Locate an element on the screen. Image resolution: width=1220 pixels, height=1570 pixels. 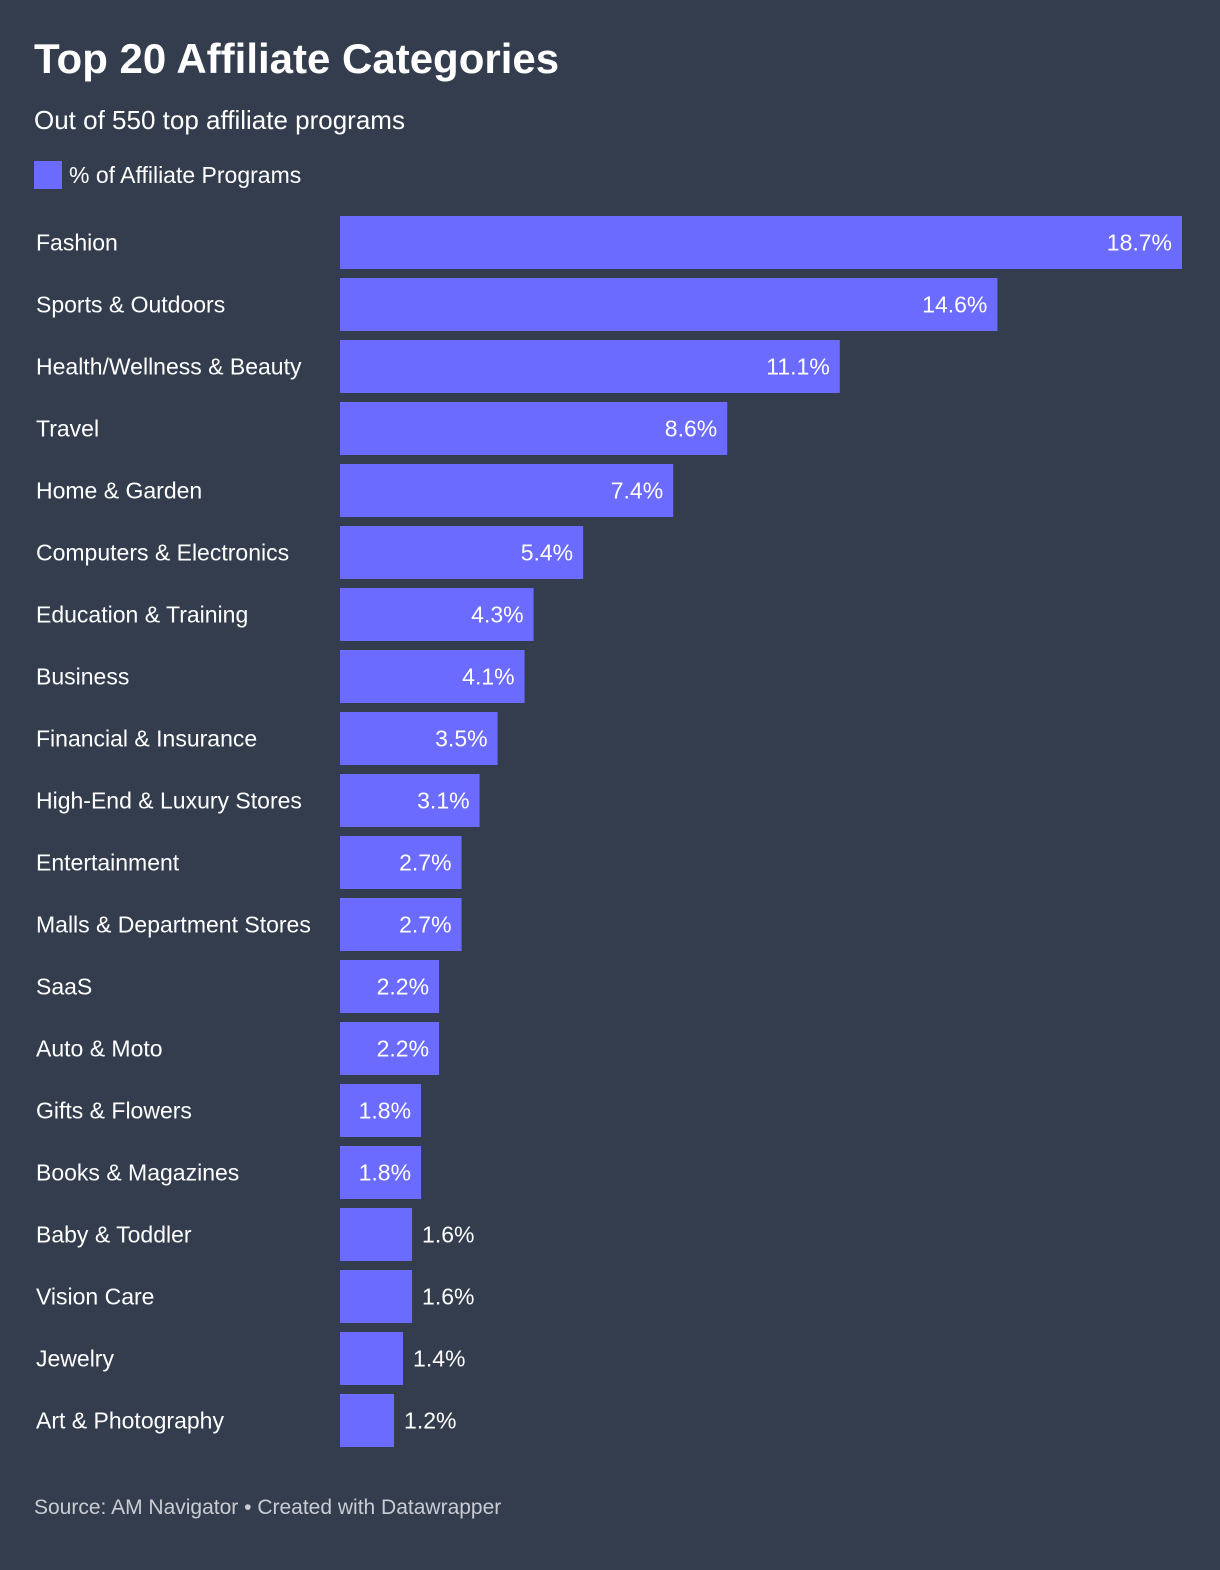
value-label: 8.6% is located at coordinates (691, 429).